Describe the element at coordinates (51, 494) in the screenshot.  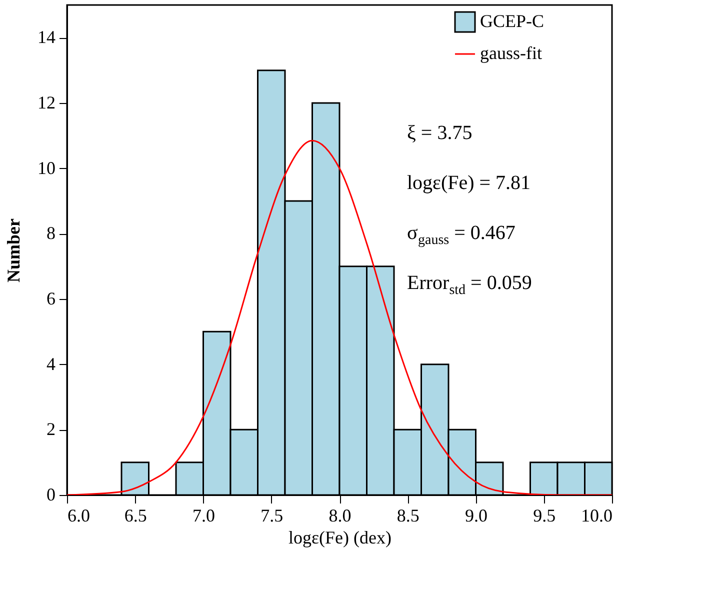
I see `y-tick-label: 0` at that location.